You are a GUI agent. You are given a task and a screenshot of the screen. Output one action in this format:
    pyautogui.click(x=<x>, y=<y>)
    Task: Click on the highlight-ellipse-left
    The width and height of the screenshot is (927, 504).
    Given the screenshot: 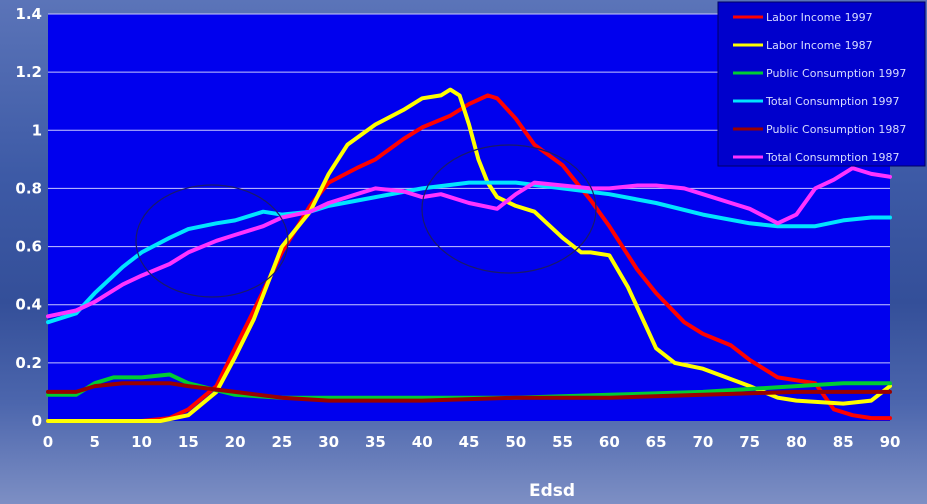 What is the action you would take?
    pyautogui.click(x=212, y=241)
    